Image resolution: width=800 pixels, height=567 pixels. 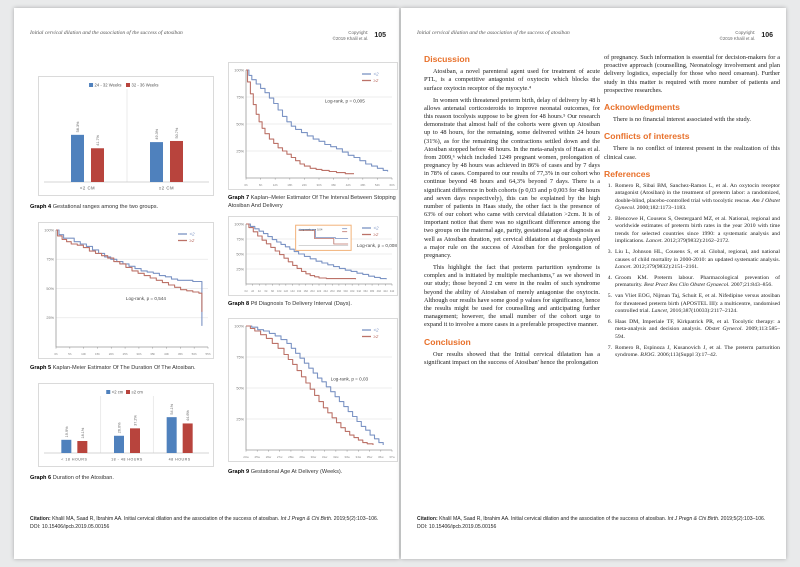 I want to click on svg-text: 5h, so click(x=70, y=354).